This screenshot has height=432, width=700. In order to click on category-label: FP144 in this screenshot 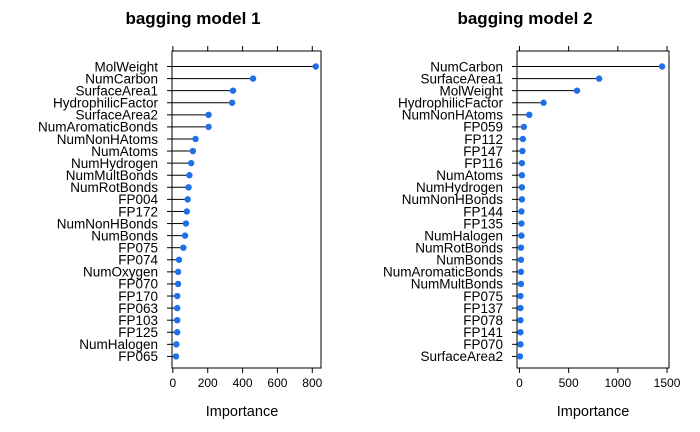, I will do `click(483, 211)`.